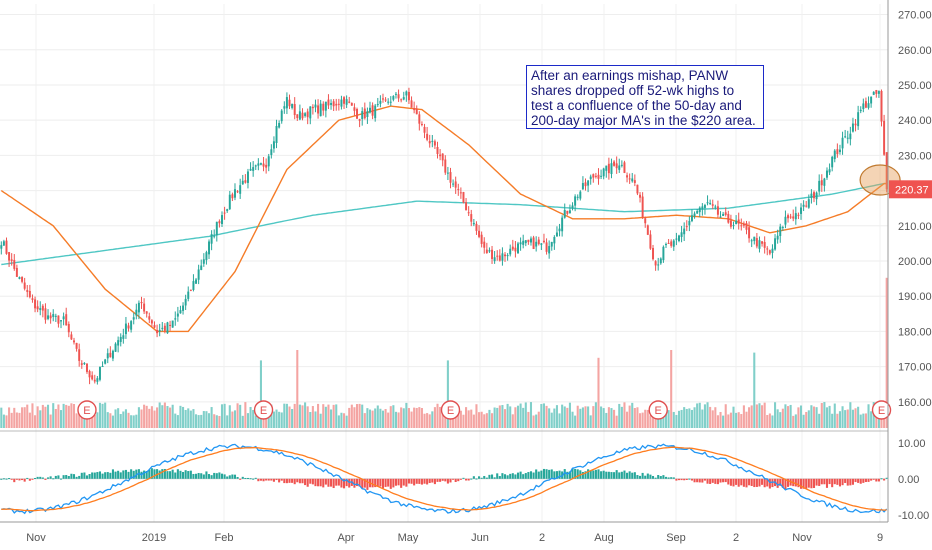  I want to click on price-tick-label: 250.00, so click(915, 86).